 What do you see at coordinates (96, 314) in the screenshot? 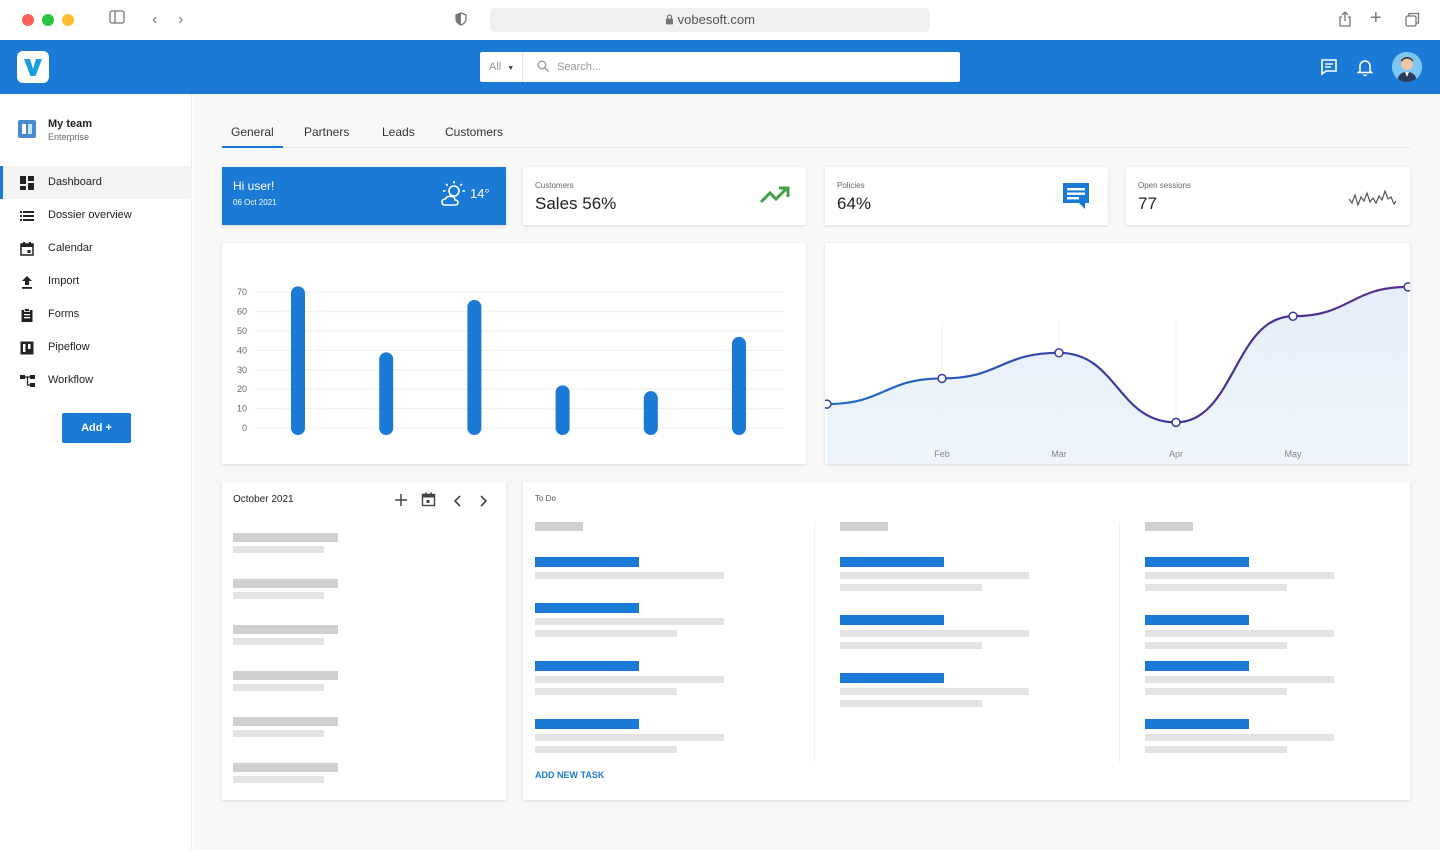
I see `sidebar-item-forms: Forms` at bounding box center [96, 314].